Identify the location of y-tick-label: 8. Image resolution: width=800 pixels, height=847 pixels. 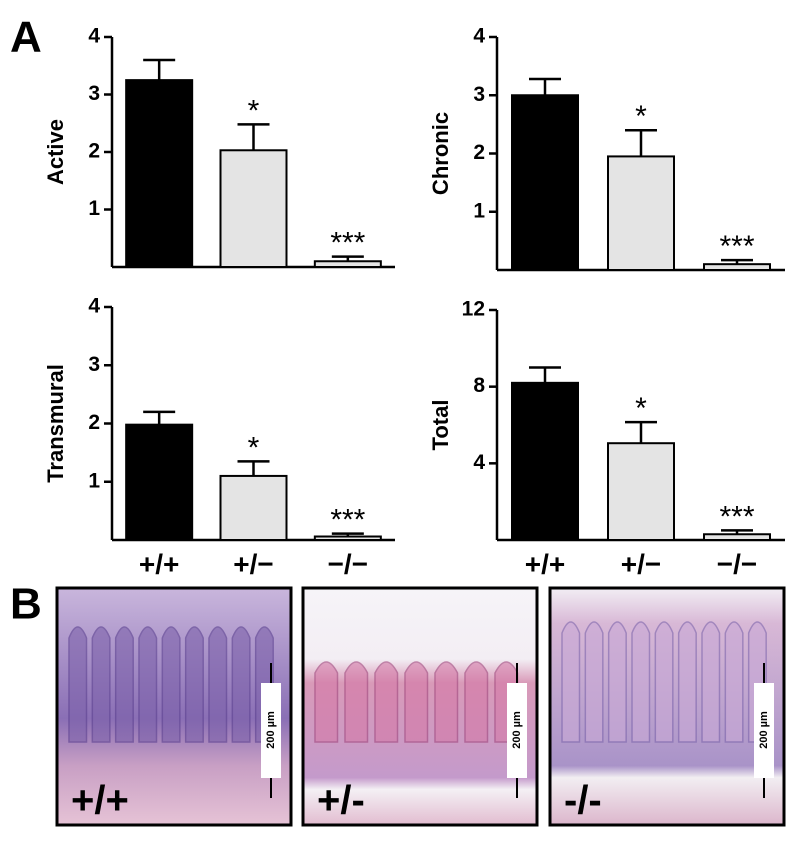
(479, 385).